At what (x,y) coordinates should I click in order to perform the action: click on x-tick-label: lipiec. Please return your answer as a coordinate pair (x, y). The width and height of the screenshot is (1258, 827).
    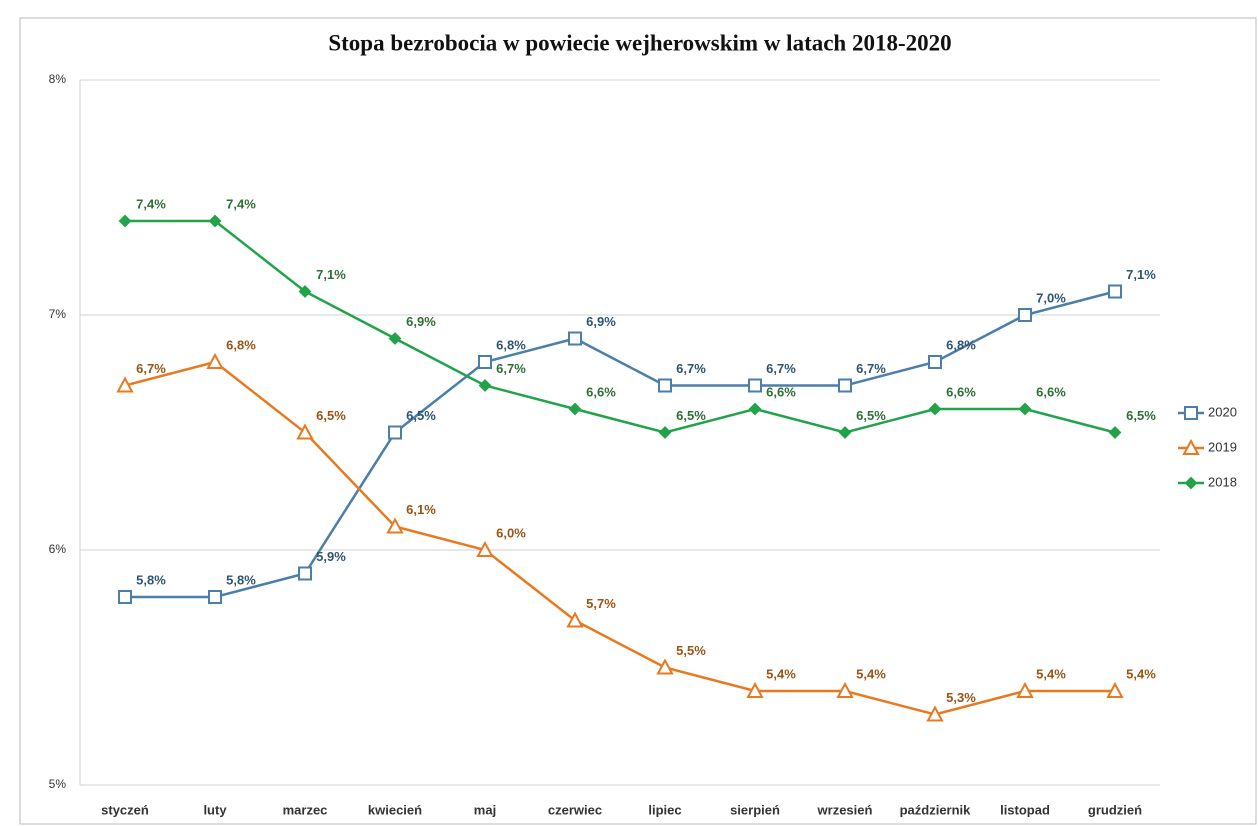
    Looking at the image, I should click on (664, 809).